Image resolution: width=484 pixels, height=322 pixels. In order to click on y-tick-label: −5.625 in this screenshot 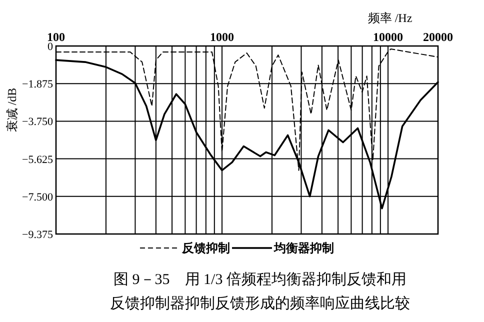, I will do `click(38, 160)`.